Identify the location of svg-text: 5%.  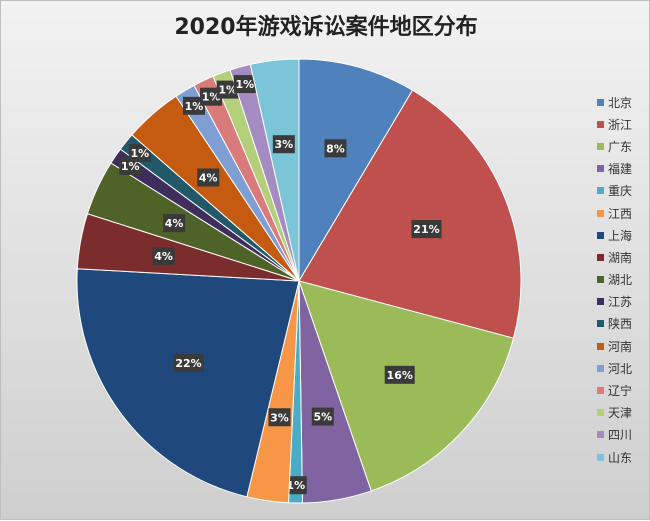
(322, 417).